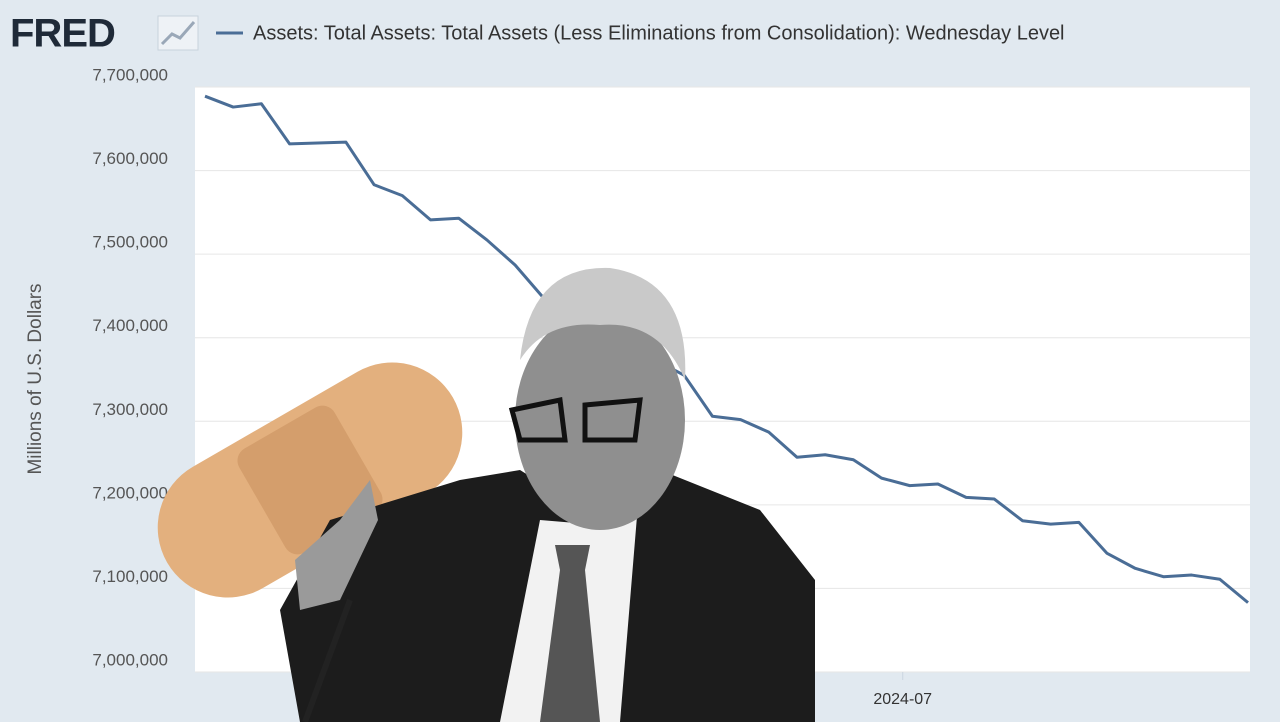 The width and height of the screenshot is (1280, 722). What do you see at coordinates (62, 34) in the screenshot?
I see `logo: FRED` at bounding box center [62, 34].